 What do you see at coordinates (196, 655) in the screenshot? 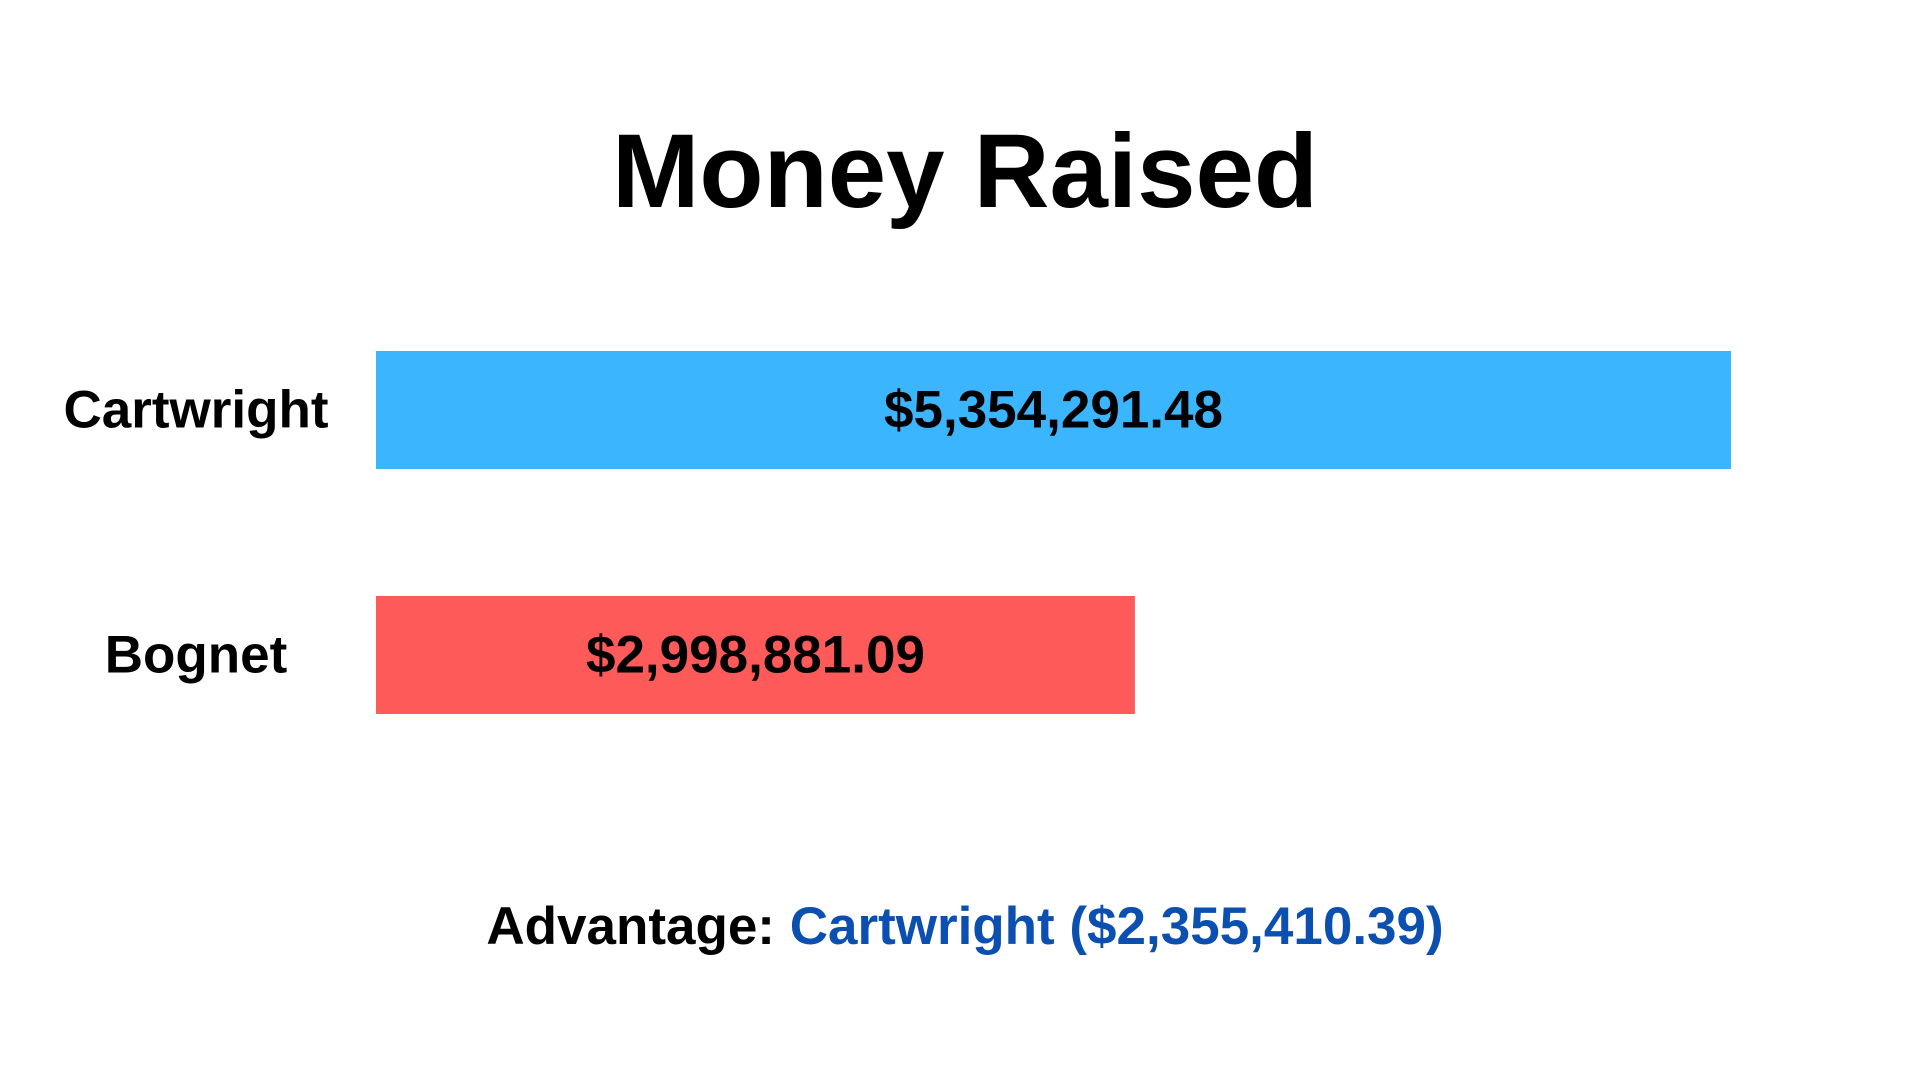
I see `category-label-bognet: Bognet` at bounding box center [196, 655].